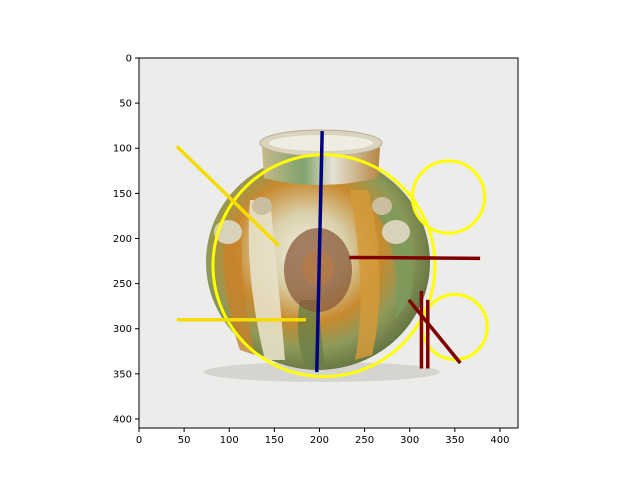 The image size is (640, 480). What do you see at coordinates (122, 329) in the screenshot?
I see `y-tick-label: 300` at bounding box center [122, 329].